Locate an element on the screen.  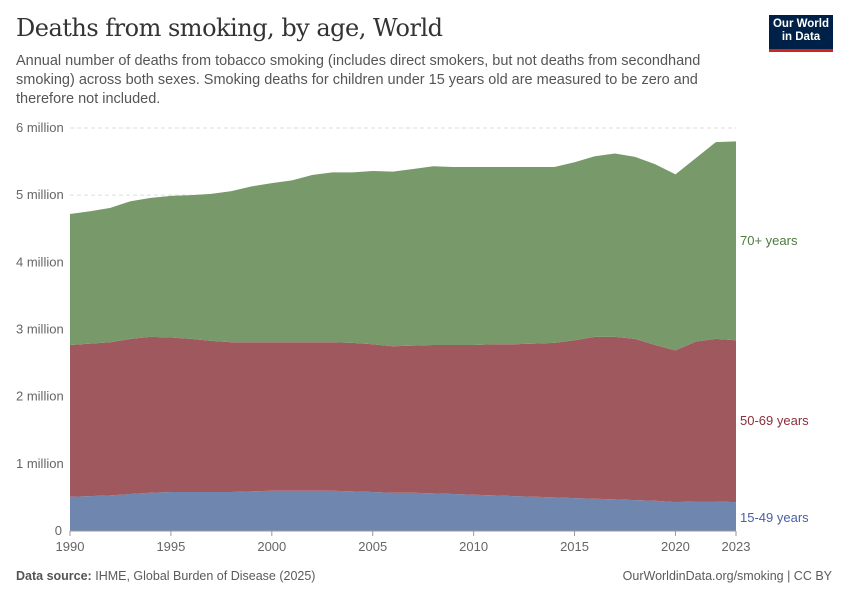
legend-label: 70+ years is located at coordinates (769, 240).